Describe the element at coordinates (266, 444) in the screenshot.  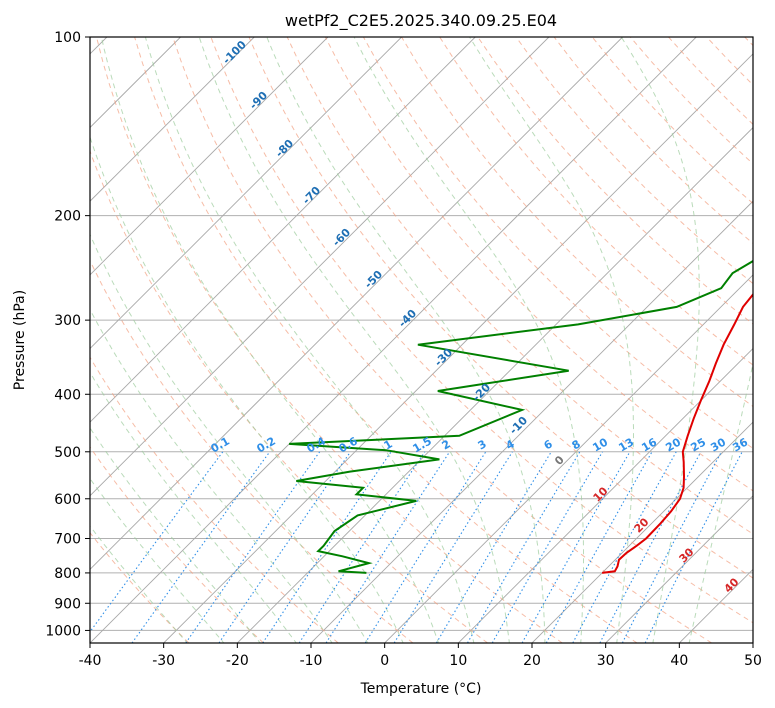
I see `mixing-ratio-label: 0.2` at that location.